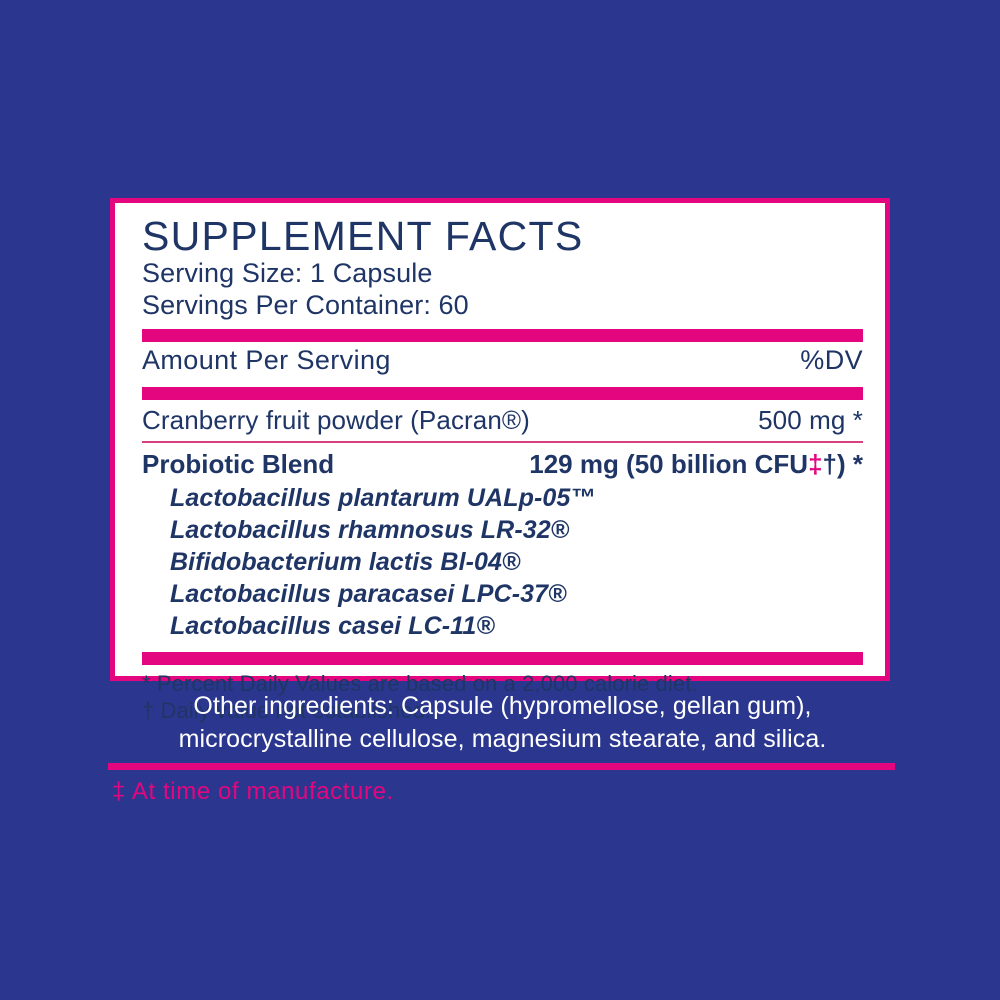  I want to click on dagger-icon: †, so click(829, 463).